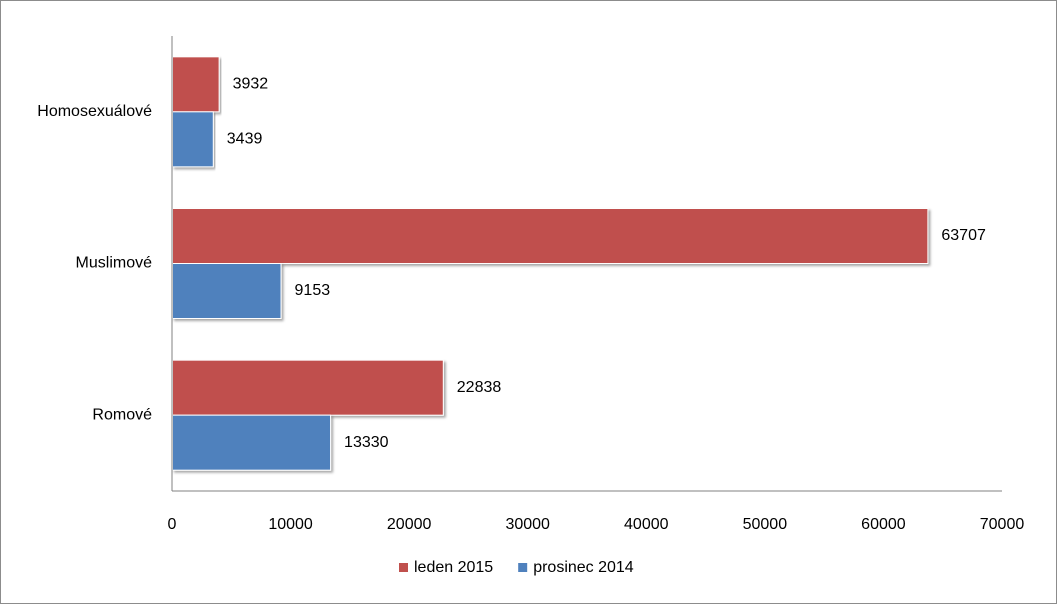  What do you see at coordinates (227, 291) in the screenshot?
I see `bar-muslimove-prosinec-2014` at bounding box center [227, 291].